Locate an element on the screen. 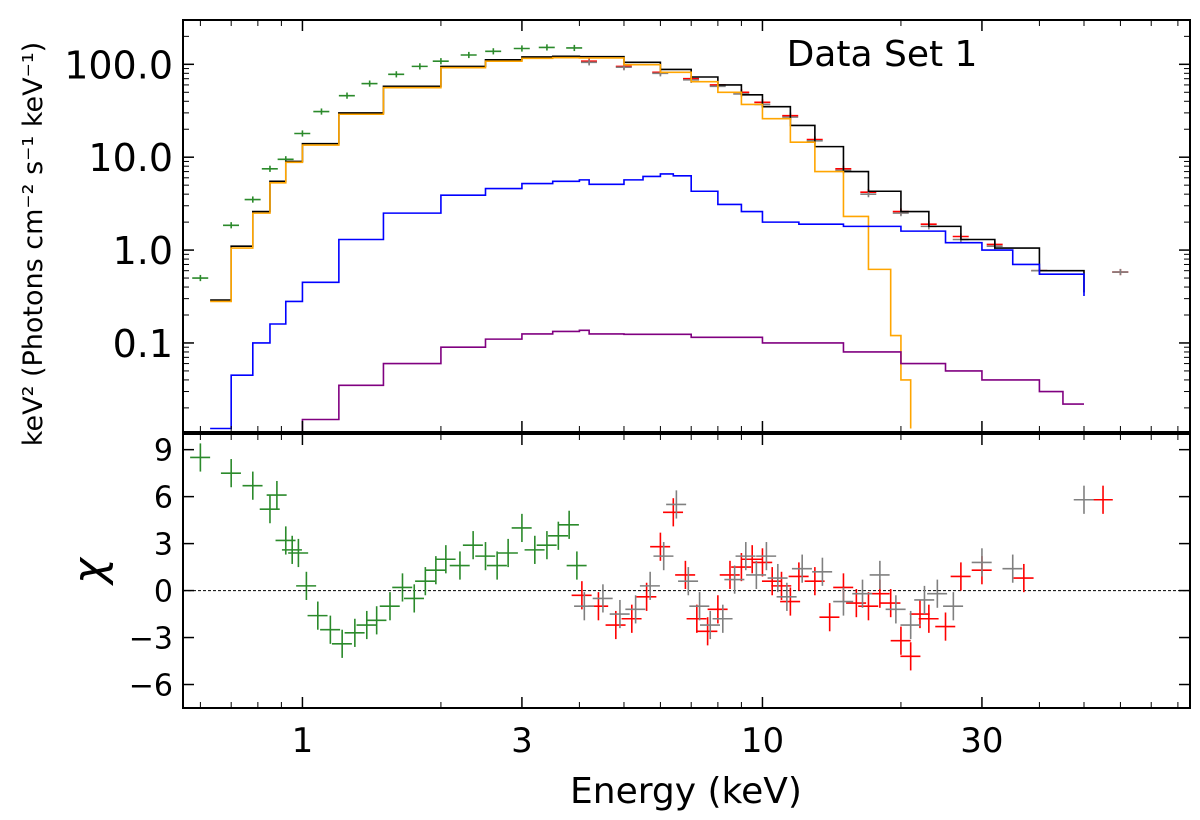 The width and height of the screenshot is (1200, 820). residuals-y-tick-label: 3 is located at coordinates (163, 545).